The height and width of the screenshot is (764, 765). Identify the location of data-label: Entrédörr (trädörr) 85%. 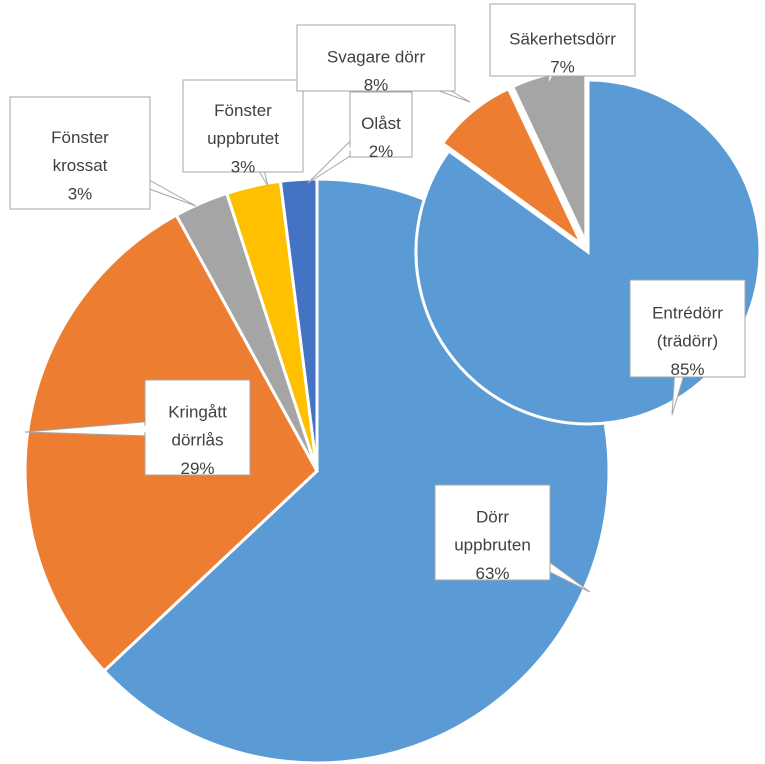
(687, 347).